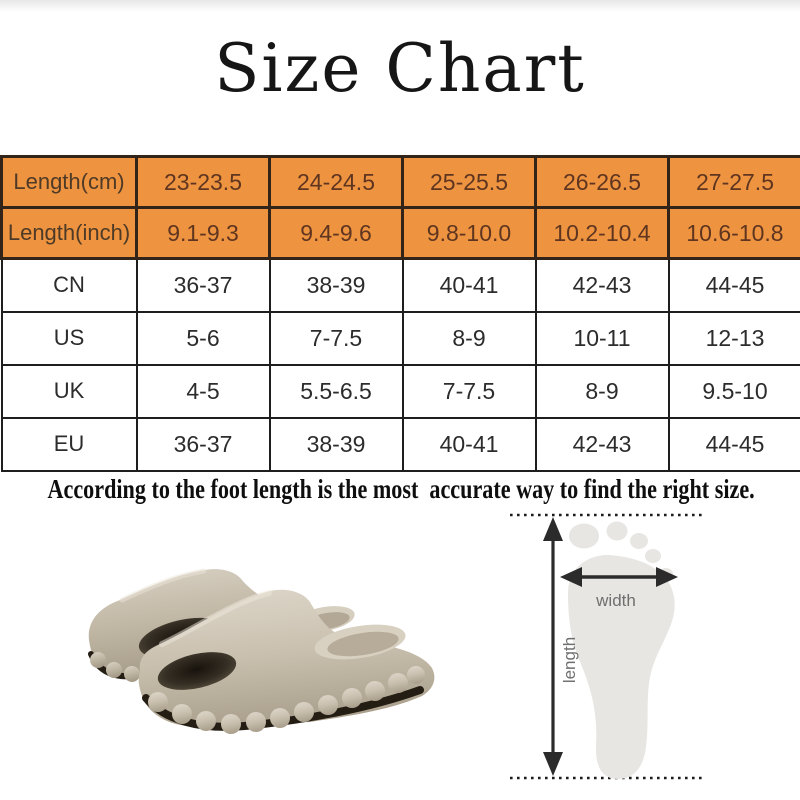 The width and height of the screenshot is (800, 800). Describe the element at coordinates (286, 661) in the screenshot. I see `slipper-right` at that location.